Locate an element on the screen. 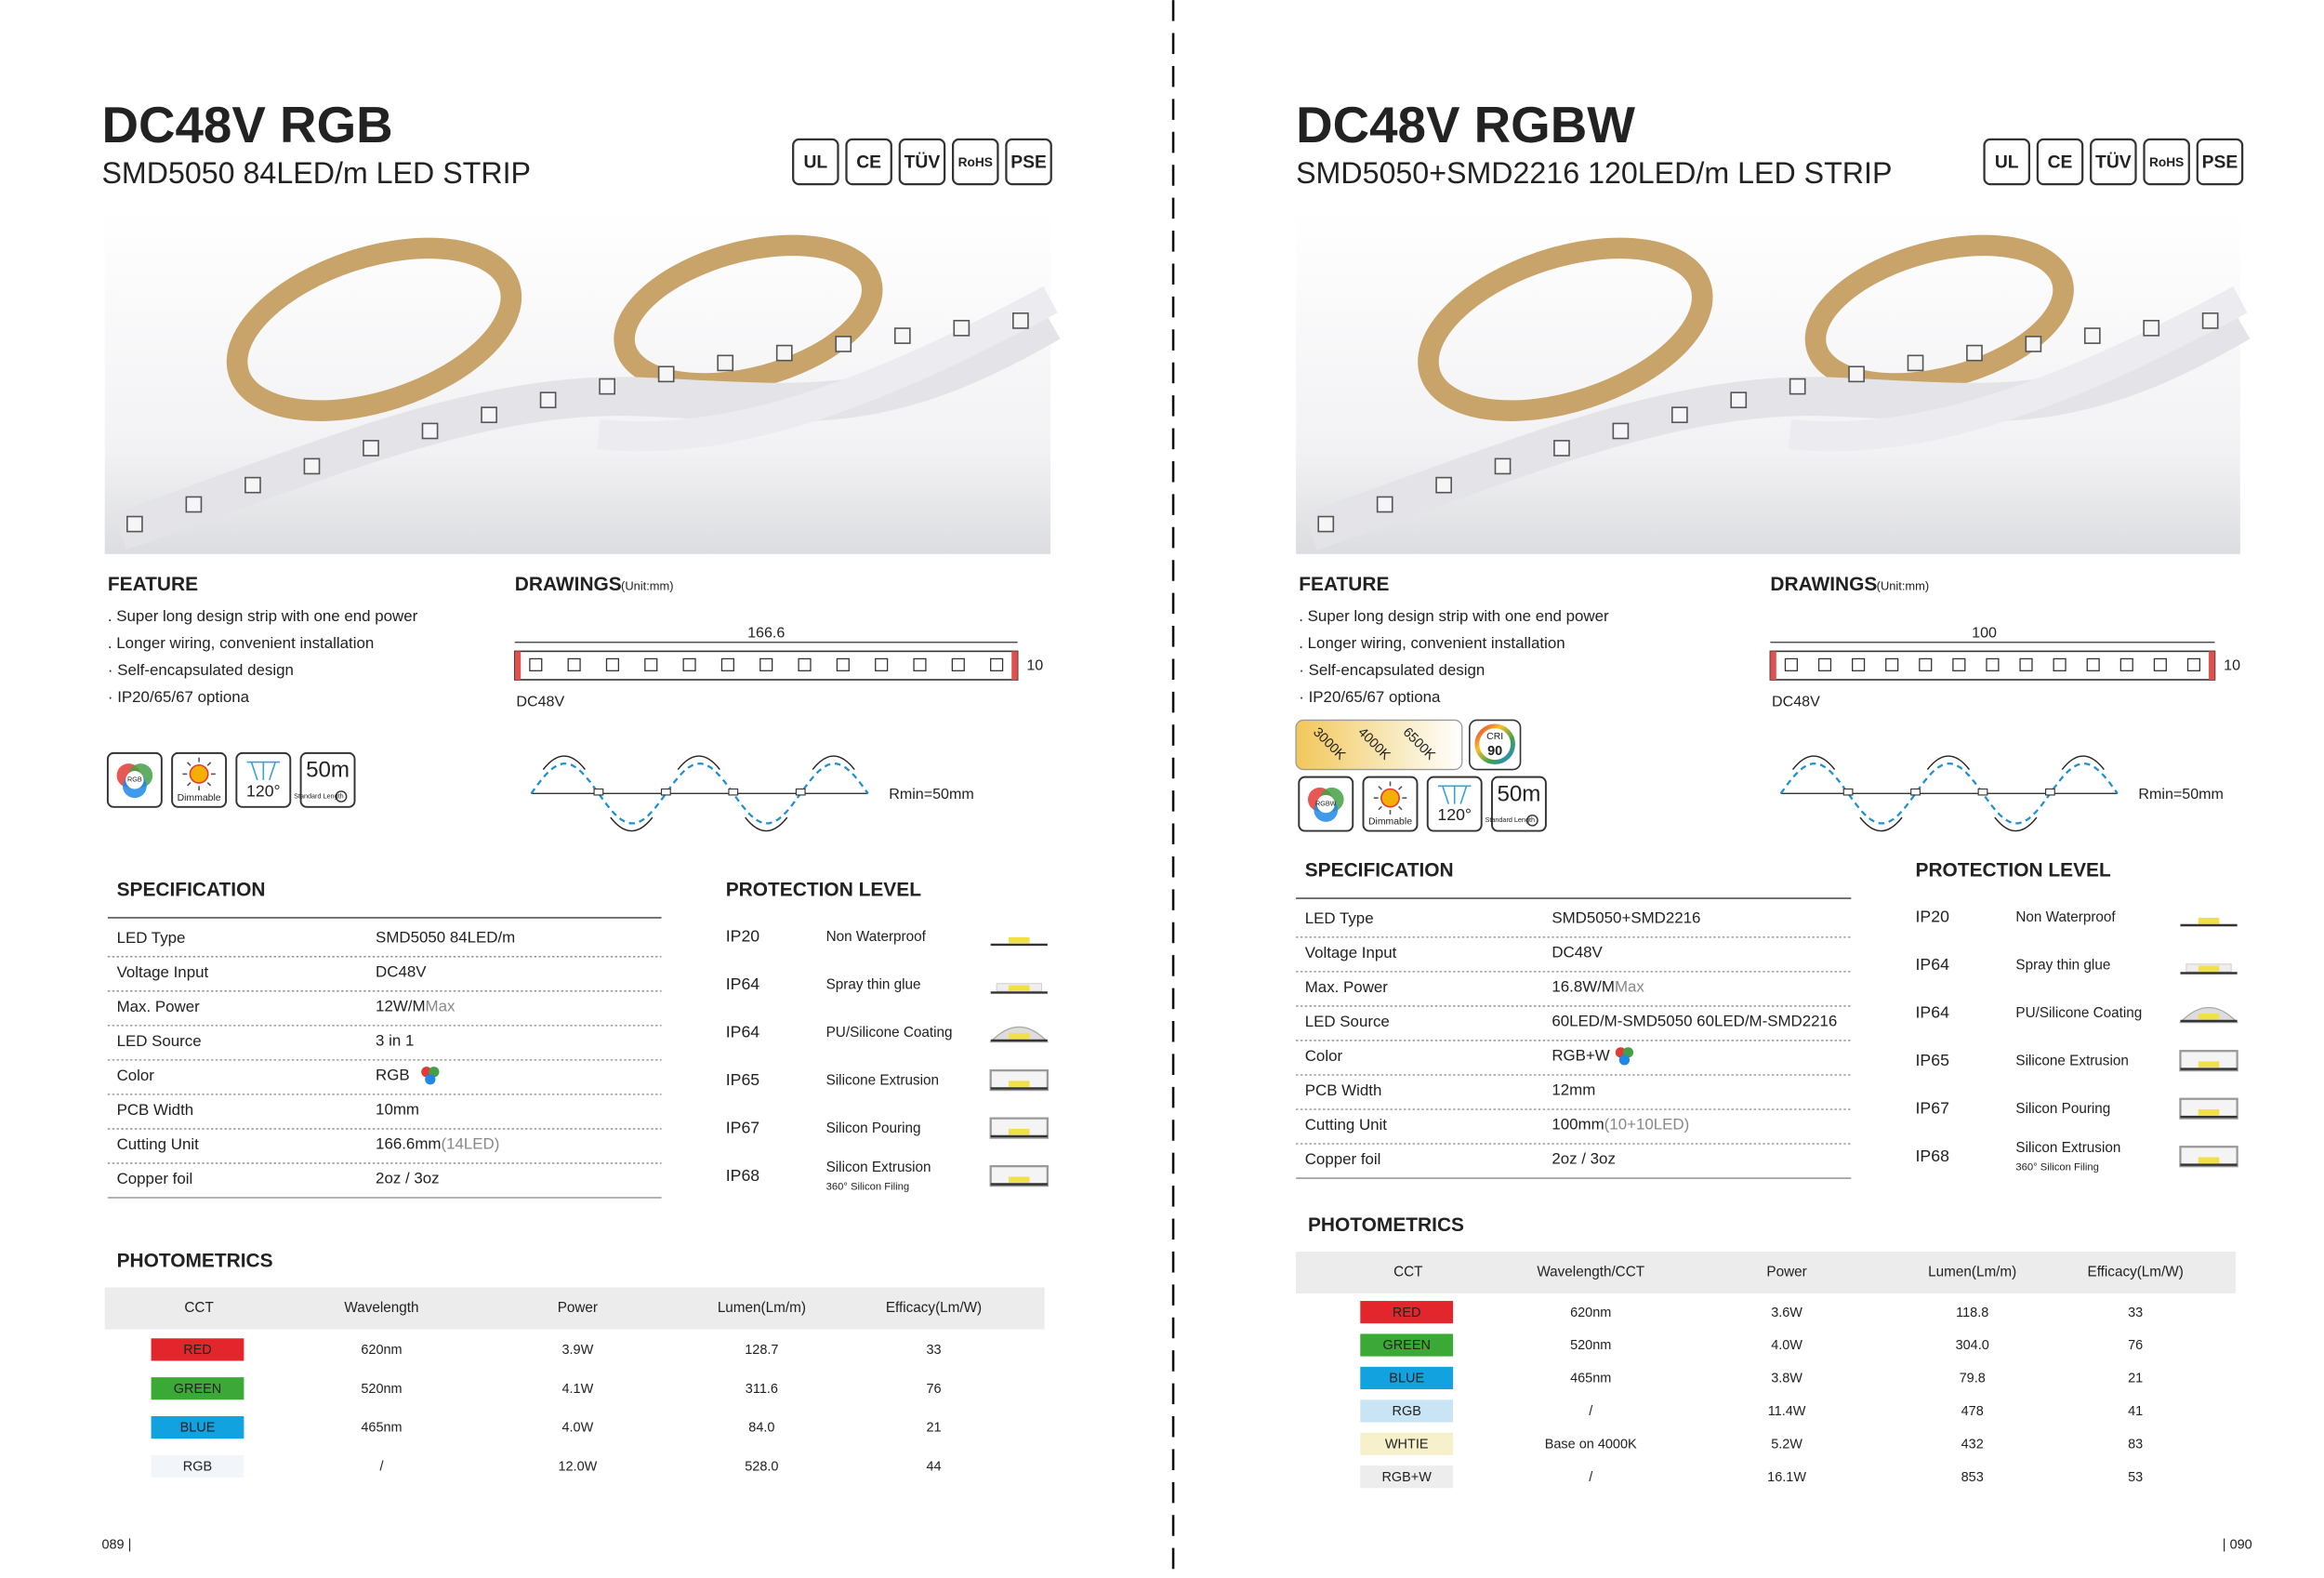  cct-name: RGB is located at coordinates (1407, 1411).